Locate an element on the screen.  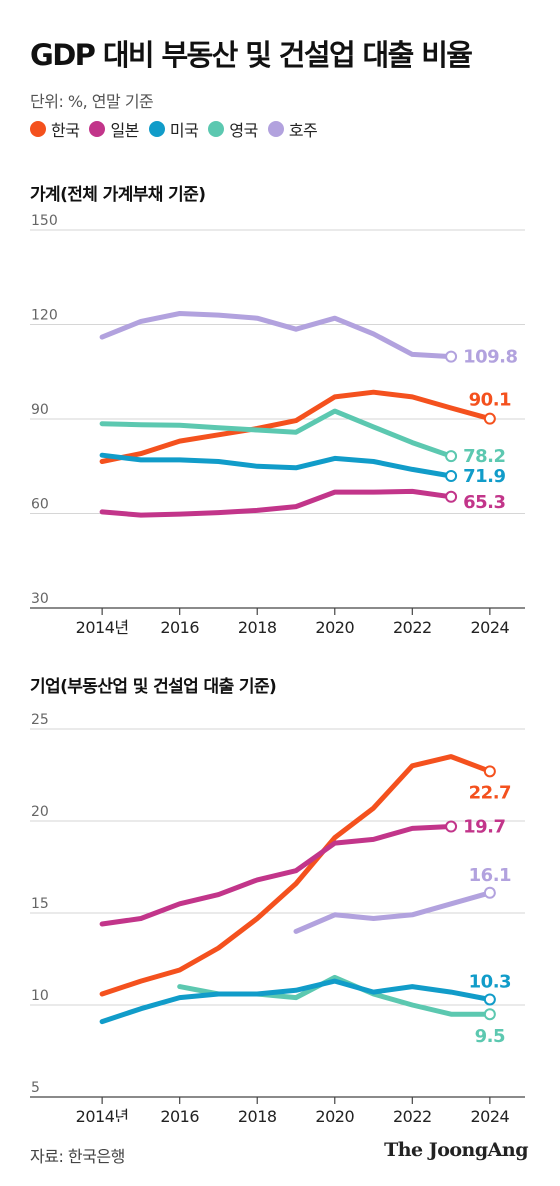
y-tick-label: 10 is located at coordinates (40, 996).